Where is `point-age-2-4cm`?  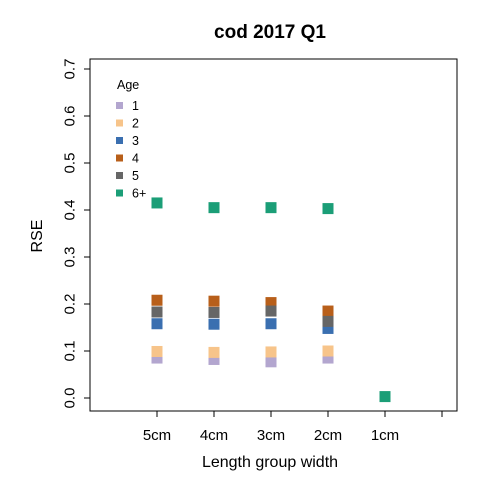
point-age-2-4cm is located at coordinates (214, 352).